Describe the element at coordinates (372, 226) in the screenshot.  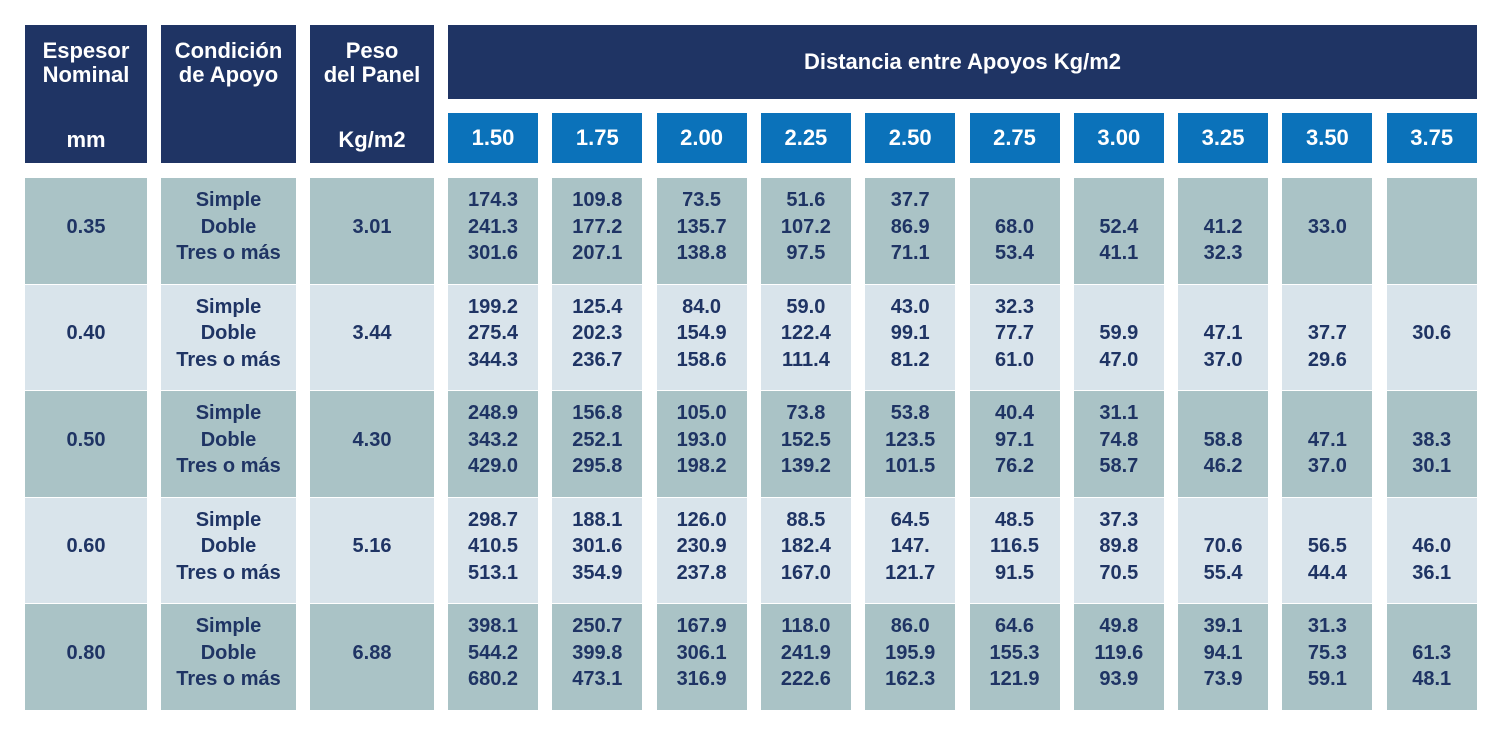
I see `cell-text: 3.01` at that location.